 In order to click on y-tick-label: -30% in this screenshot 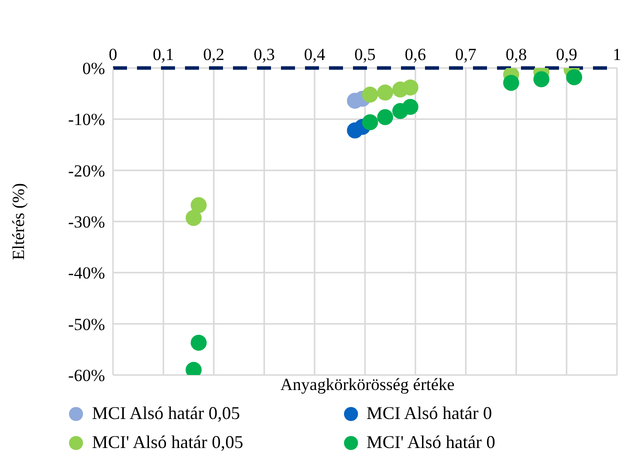, I will do `click(86, 222)`.